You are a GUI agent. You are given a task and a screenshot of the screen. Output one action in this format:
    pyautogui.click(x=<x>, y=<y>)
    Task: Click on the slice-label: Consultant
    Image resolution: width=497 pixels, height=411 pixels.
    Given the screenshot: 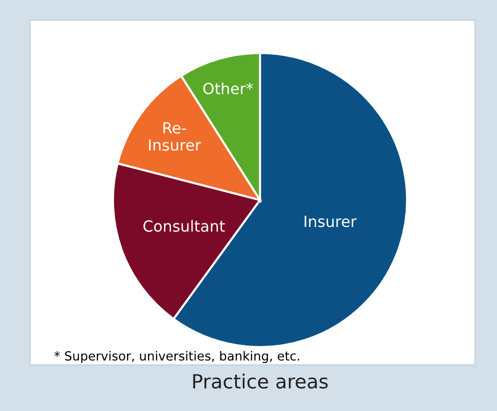 What is the action you would take?
    pyautogui.click(x=184, y=226)
    